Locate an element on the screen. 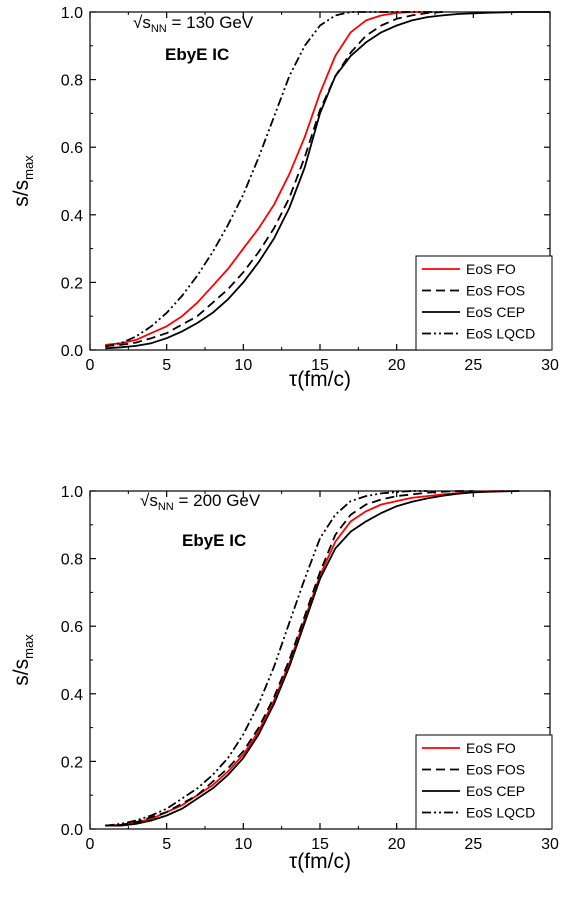 This screenshot has height=903, width=569. energy-annotation: √sNN = 130 GeV is located at coordinates (193, 24).